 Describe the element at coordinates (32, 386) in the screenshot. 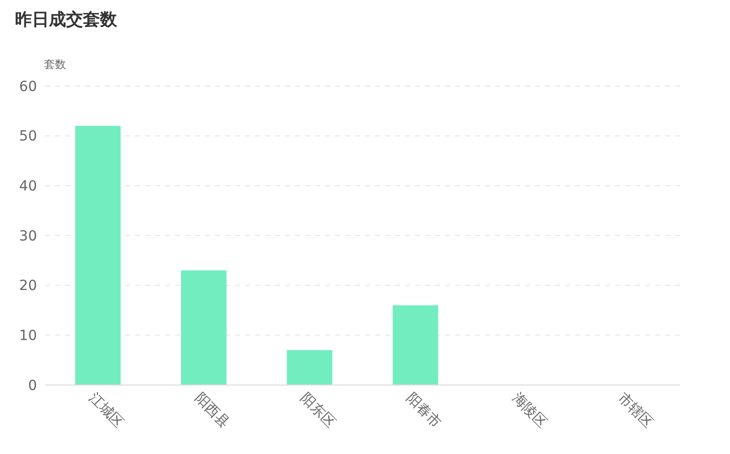

I see `y-tick-label: 0` at that location.